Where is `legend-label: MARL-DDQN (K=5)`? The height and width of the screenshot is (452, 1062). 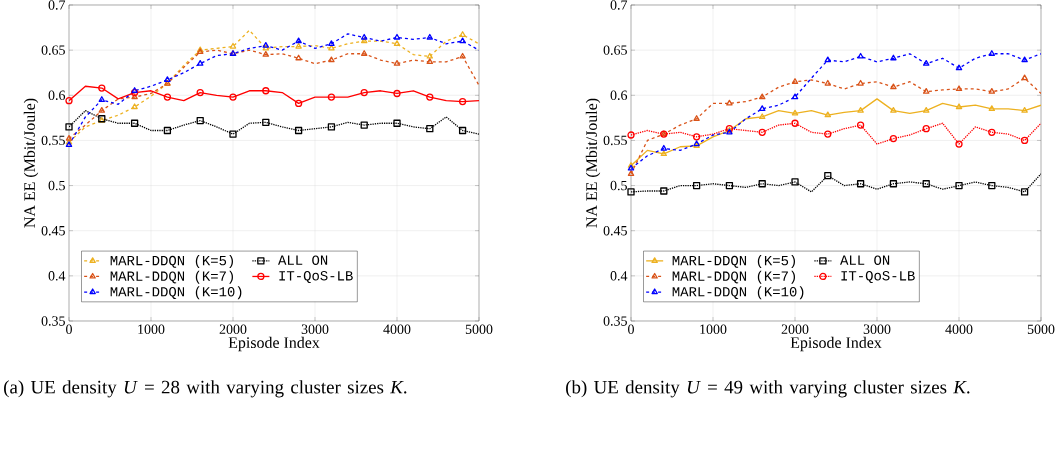 legend-label: MARL-DDQN (K=5) is located at coordinates (171, 262).